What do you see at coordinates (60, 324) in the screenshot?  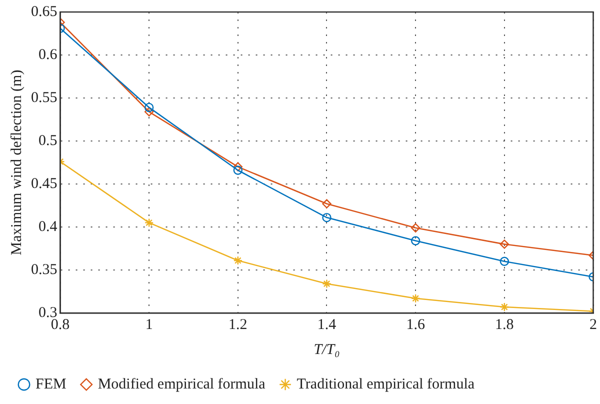 I see `x-tick-label: 0.8` at bounding box center [60, 324].